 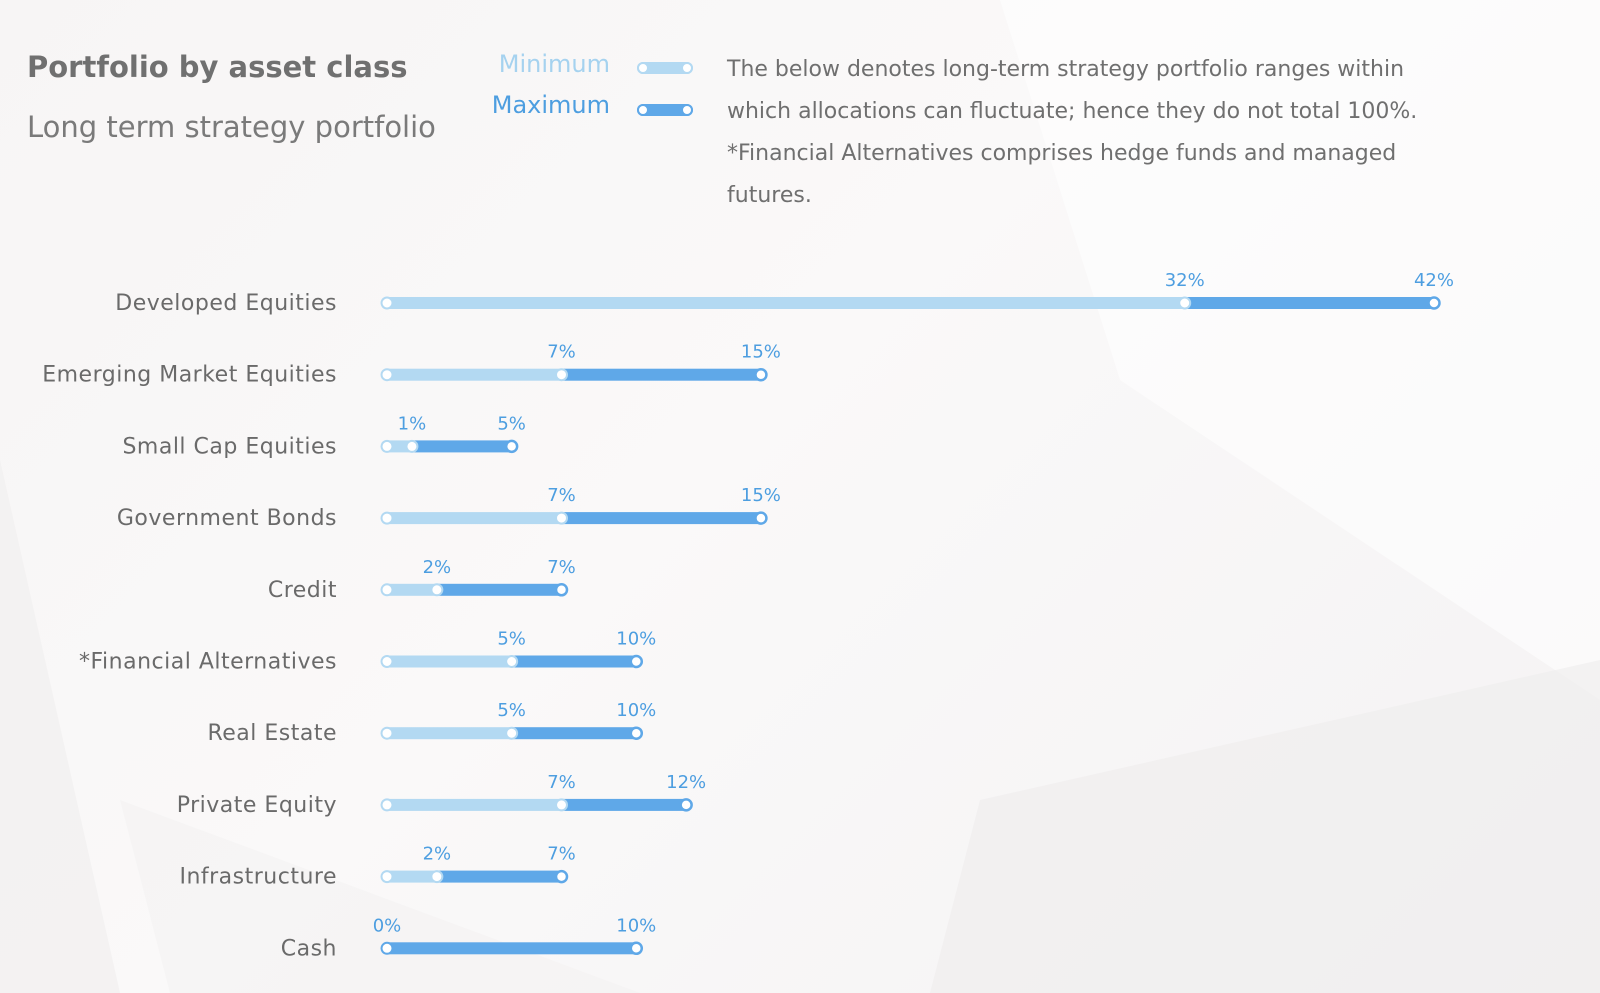 What do you see at coordinates (387, 948) in the screenshot?
I see `start-marker-cash` at bounding box center [387, 948].